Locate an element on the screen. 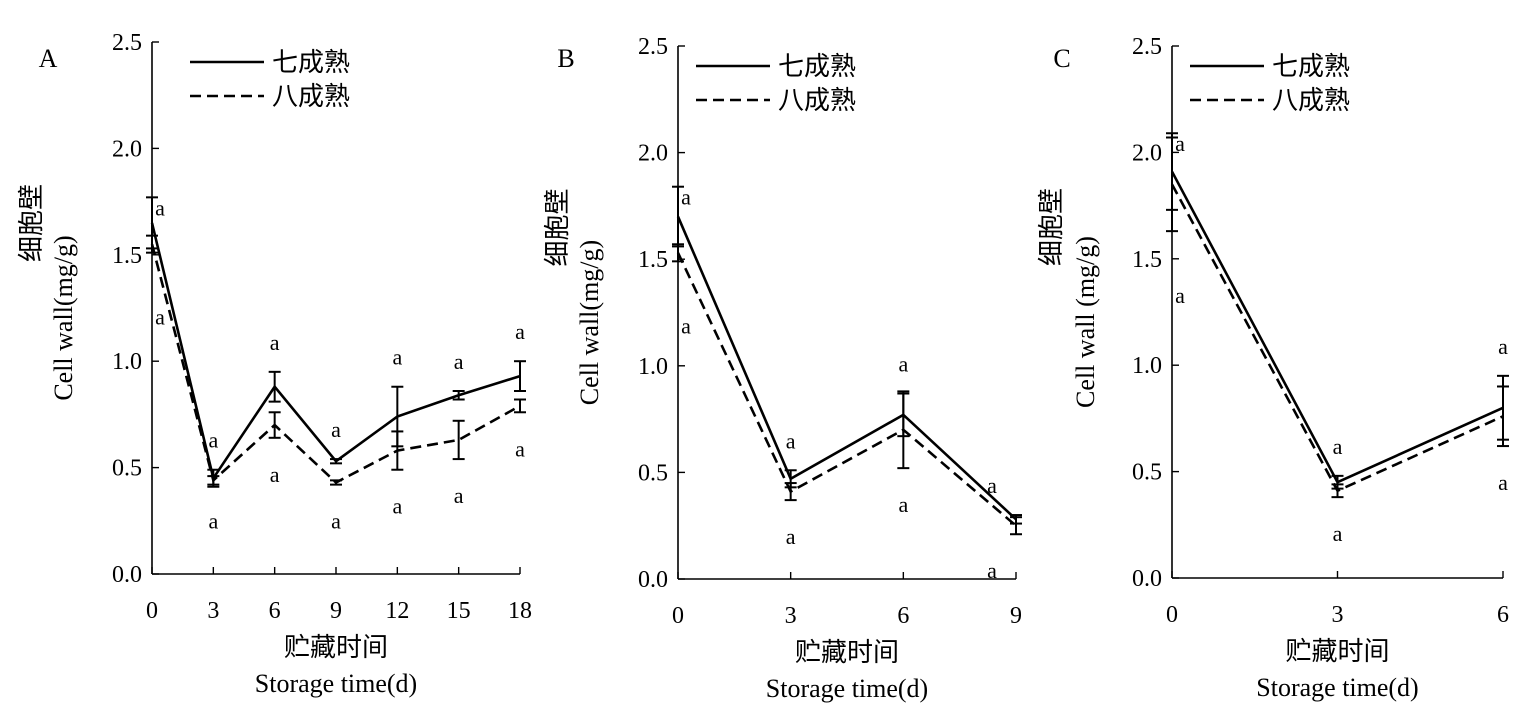 Image resolution: width=1535 pixels, height=710 pixels. x-tick-label: 18 is located at coordinates (520, 611).